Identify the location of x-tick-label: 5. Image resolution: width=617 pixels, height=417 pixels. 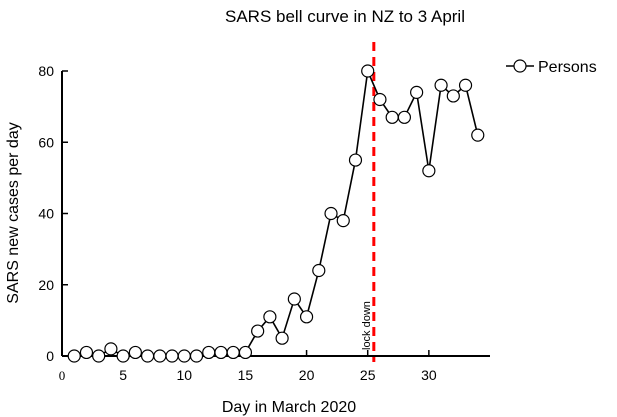
(123, 375).